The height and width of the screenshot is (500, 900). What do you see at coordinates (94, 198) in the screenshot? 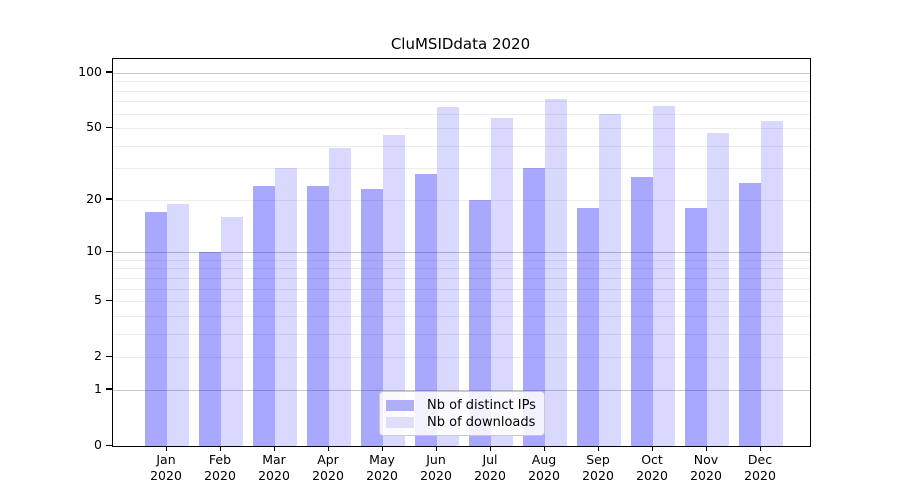
I see `y-tick-label: 20` at bounding box center [94, 198].